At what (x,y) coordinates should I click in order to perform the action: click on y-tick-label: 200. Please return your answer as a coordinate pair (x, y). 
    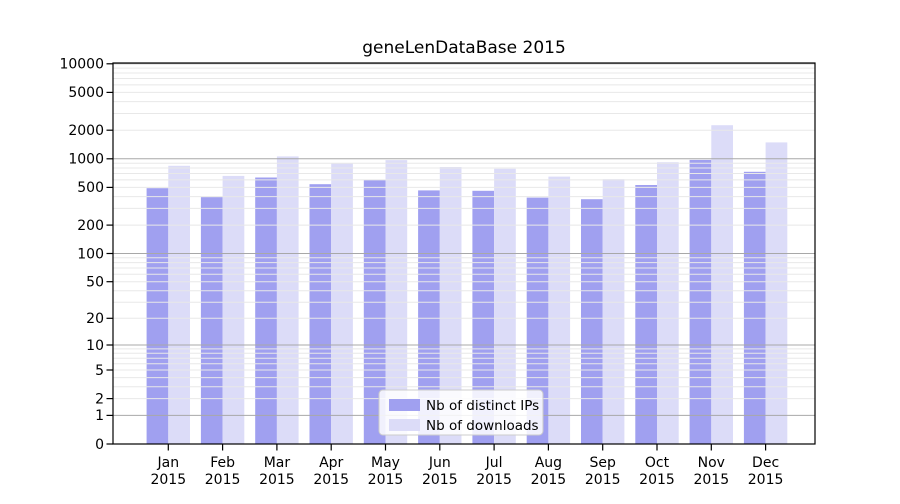
    Looking at the image, I should click on (90, 226).